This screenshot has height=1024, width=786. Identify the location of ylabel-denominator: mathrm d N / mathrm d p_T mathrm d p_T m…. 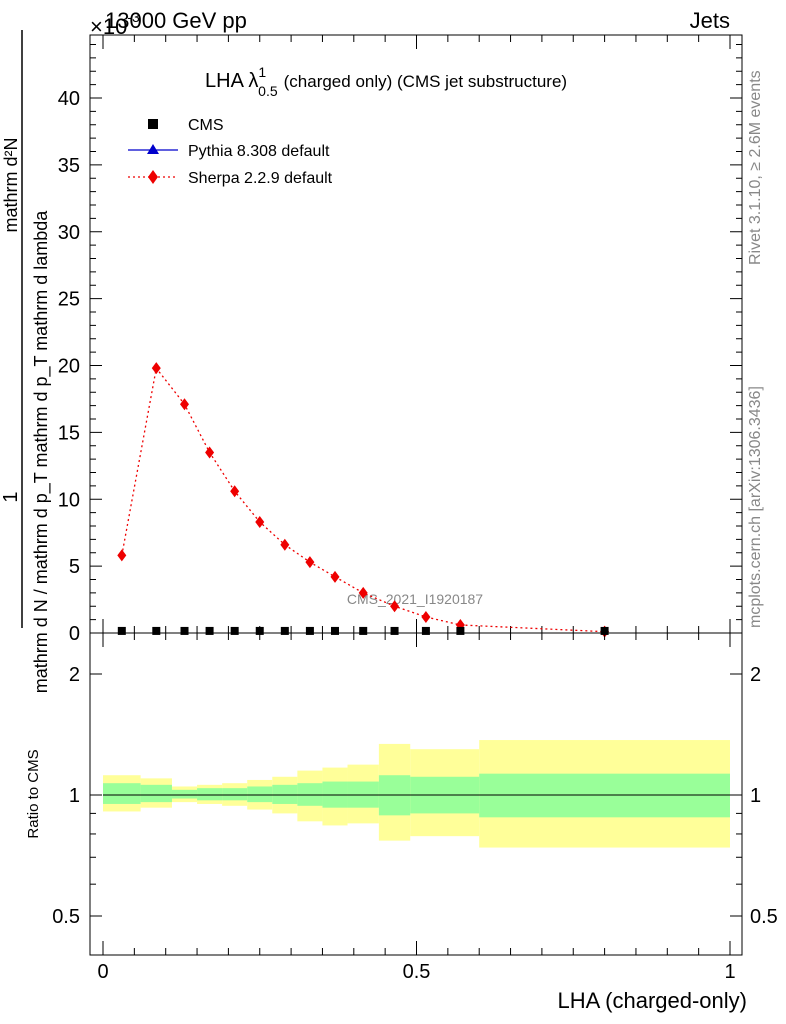
(41, 451).